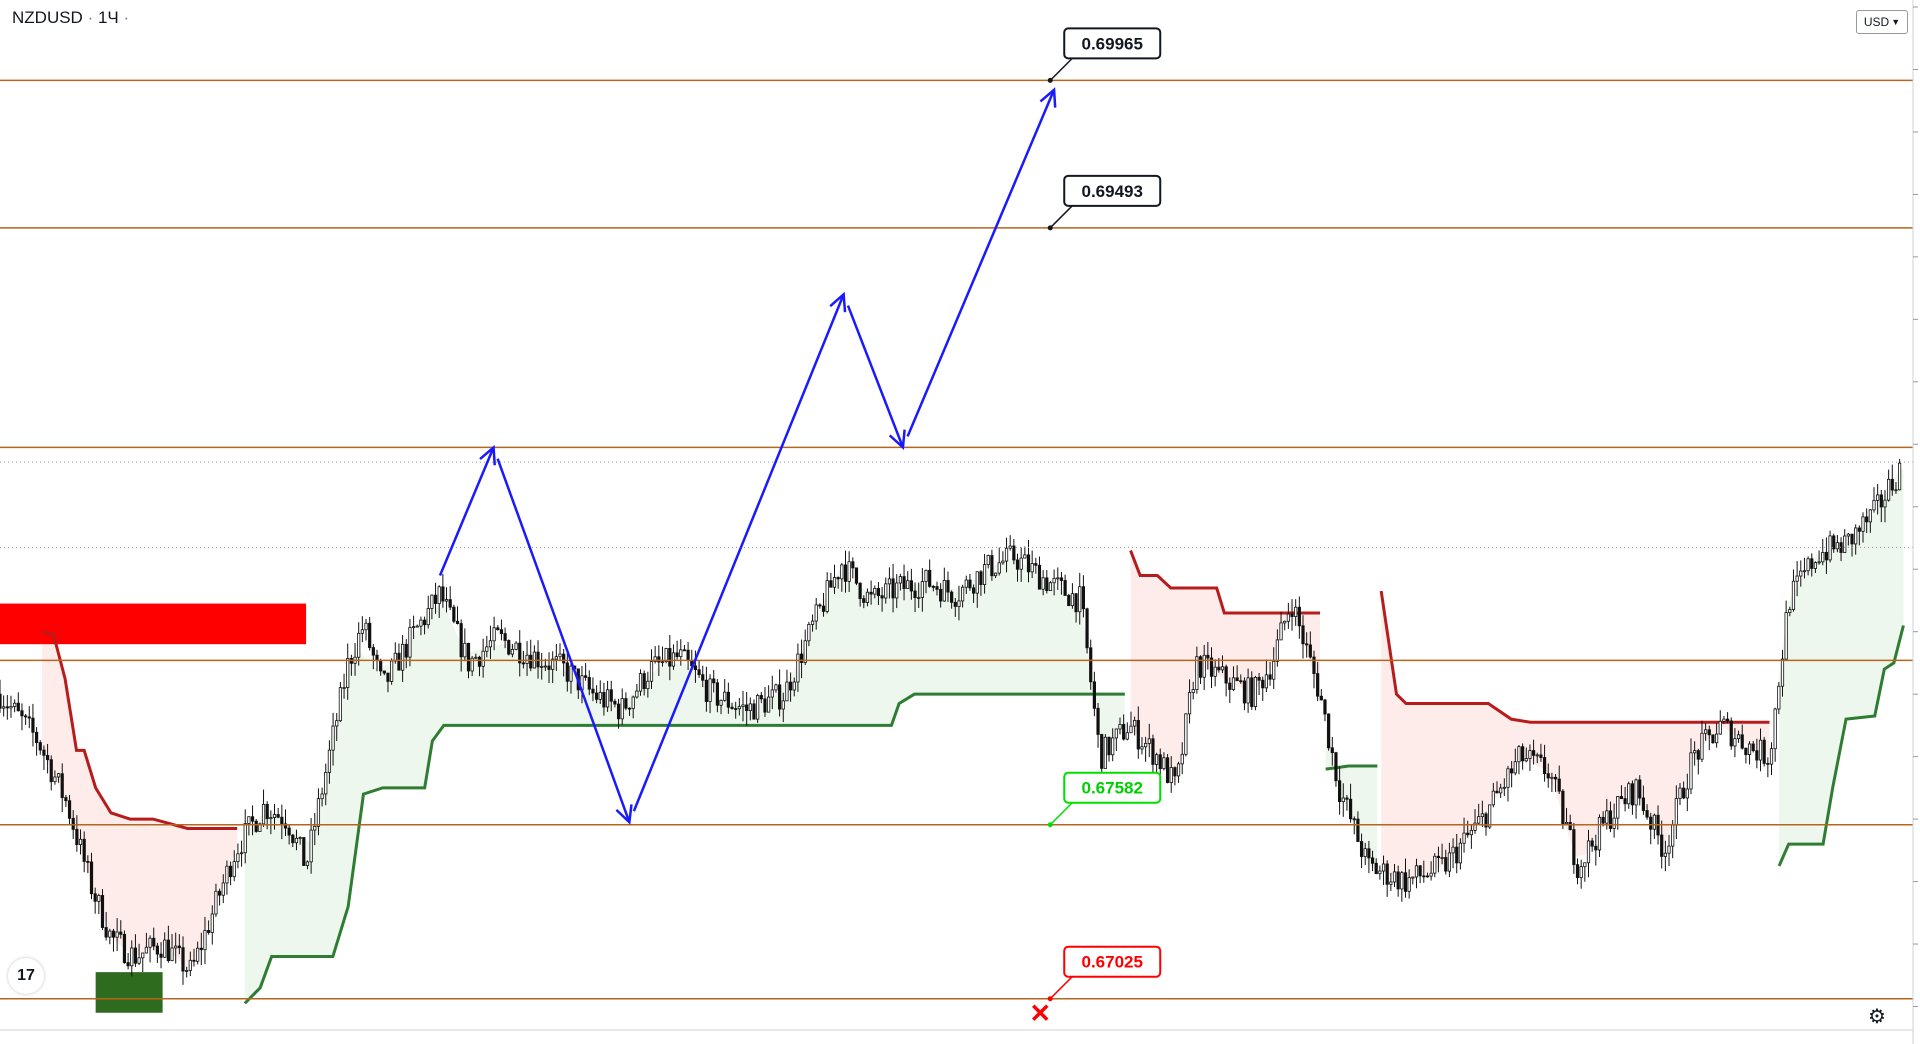 This screenshot has height=1044, width=1920. What do you see at coordinates (71, 17) in the screenshot?
I see `symbol-title: NZDUSD · 1Ч ·` at bounding box center [71, 17].